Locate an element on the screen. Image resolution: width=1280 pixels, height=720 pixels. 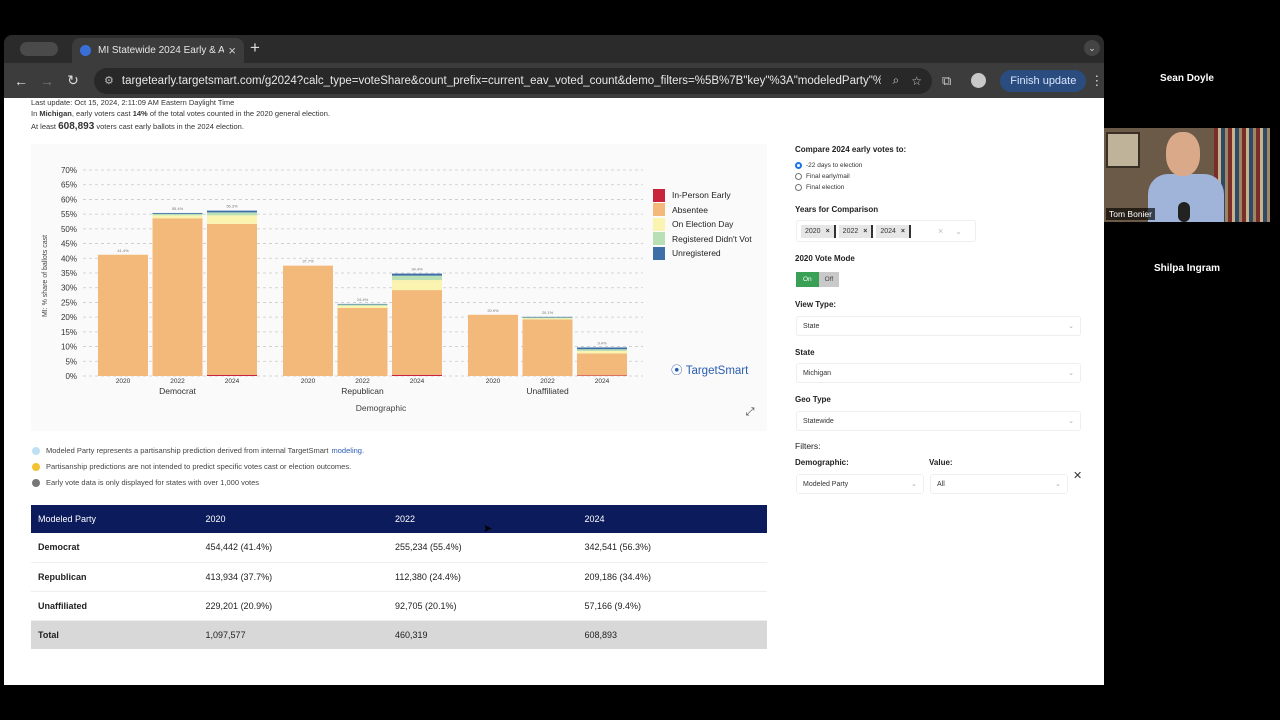
participant-name: Sean Doyle is located at coordinates (1187, 78).